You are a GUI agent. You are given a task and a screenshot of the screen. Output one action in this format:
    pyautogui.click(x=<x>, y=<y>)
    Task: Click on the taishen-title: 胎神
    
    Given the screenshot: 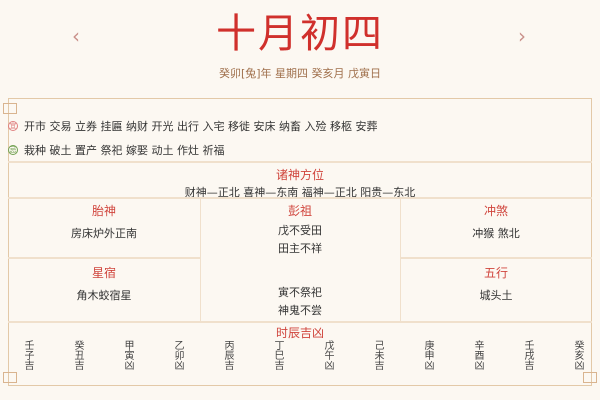 What is the action you would take?
    pyautogui.click(x=103, y=211)
    